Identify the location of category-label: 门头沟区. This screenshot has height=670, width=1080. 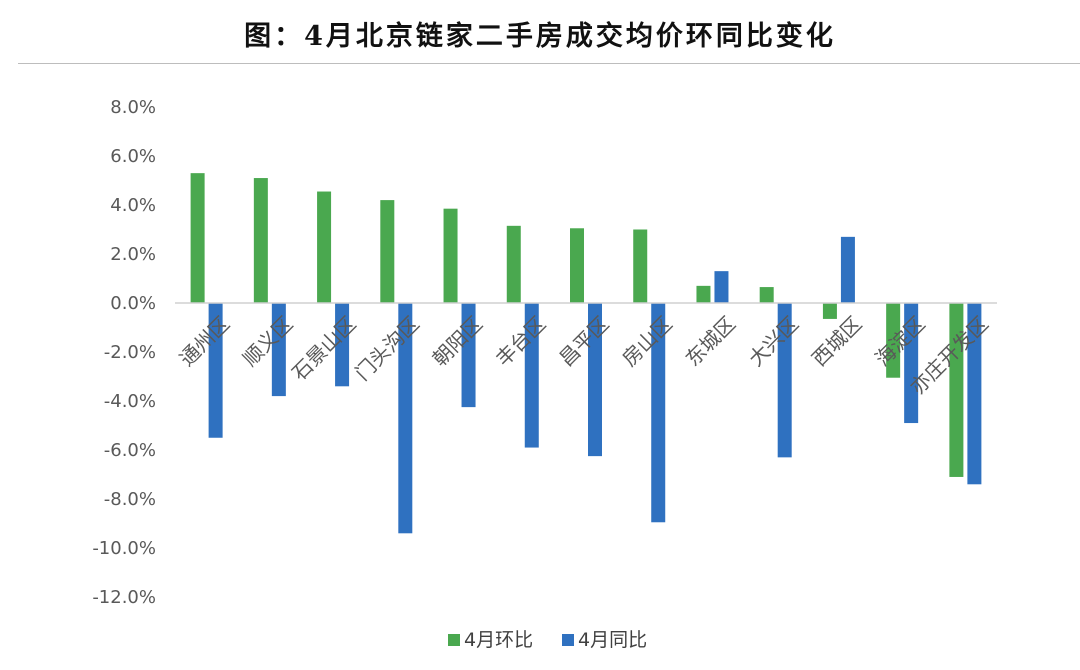
(387, 349).